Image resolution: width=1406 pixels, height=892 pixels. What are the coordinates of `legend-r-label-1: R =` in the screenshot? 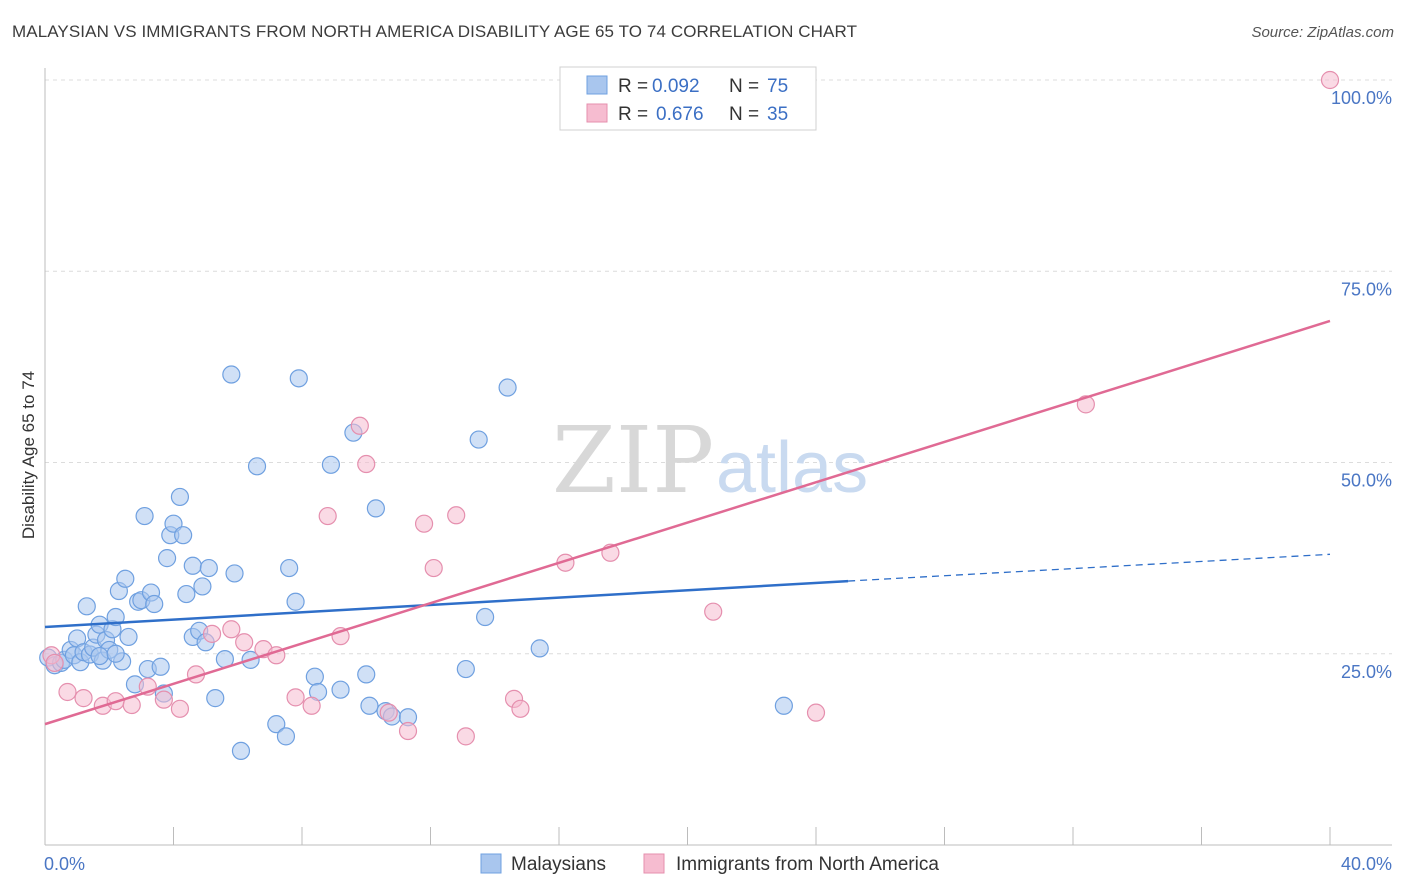 It's located at (633, 86).